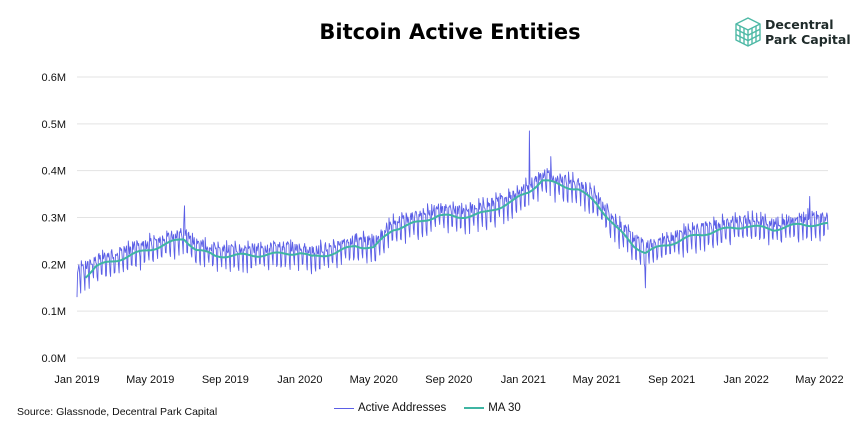  Describe the element at coordinates (54, 78) in the screenshot. I see `y-tick-label: 0.6M` at that location.